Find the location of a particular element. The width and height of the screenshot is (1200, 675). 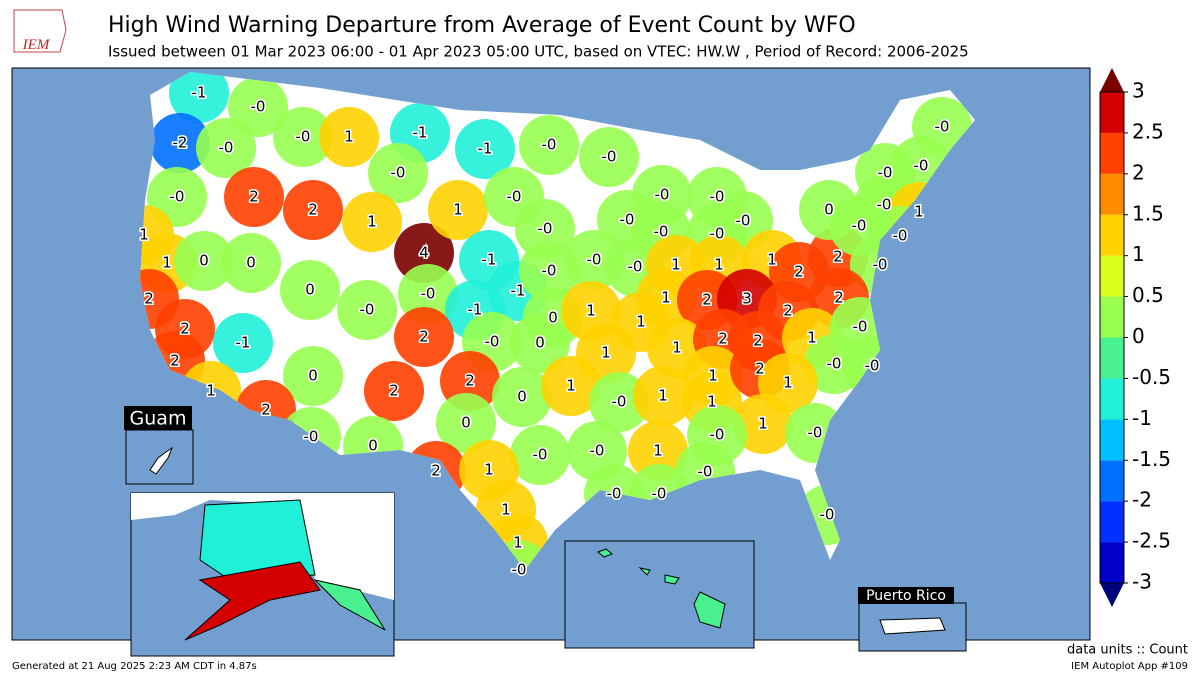

colorbar-tick-label: -2 is located at coordinates (1142, 500).